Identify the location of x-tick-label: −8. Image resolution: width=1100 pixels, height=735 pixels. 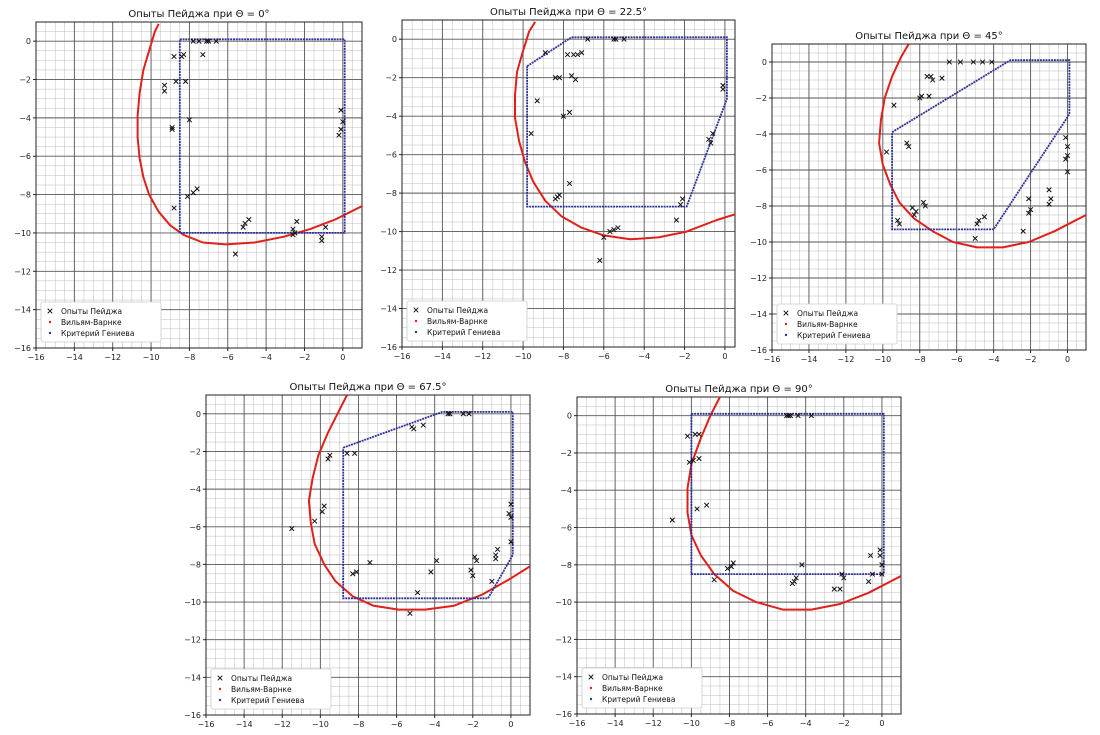
(564, 356).